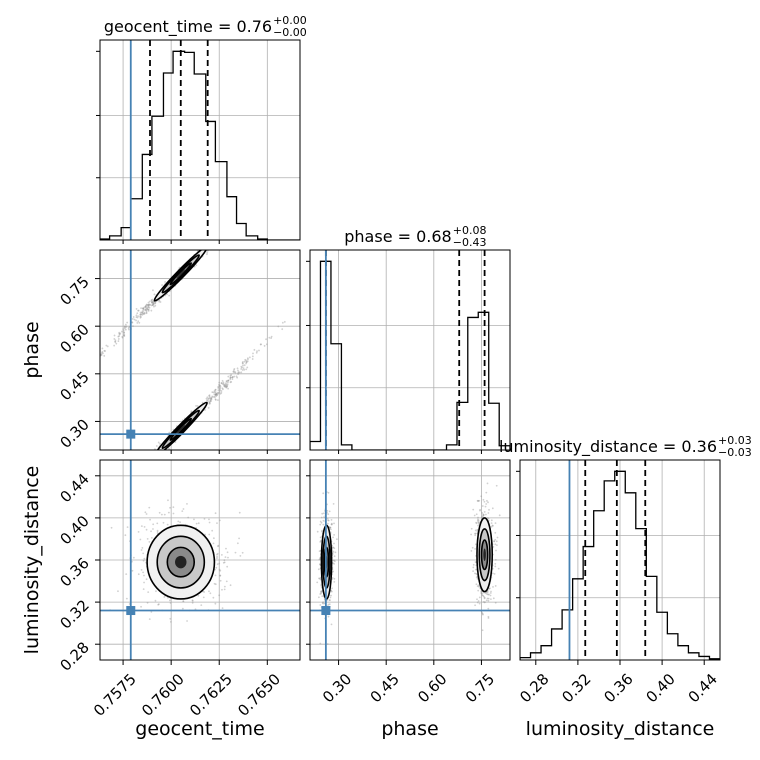  Describe the element at coordinates (534, 688) in the screenshot. I see `x-tick-label: 0.28` at that location.